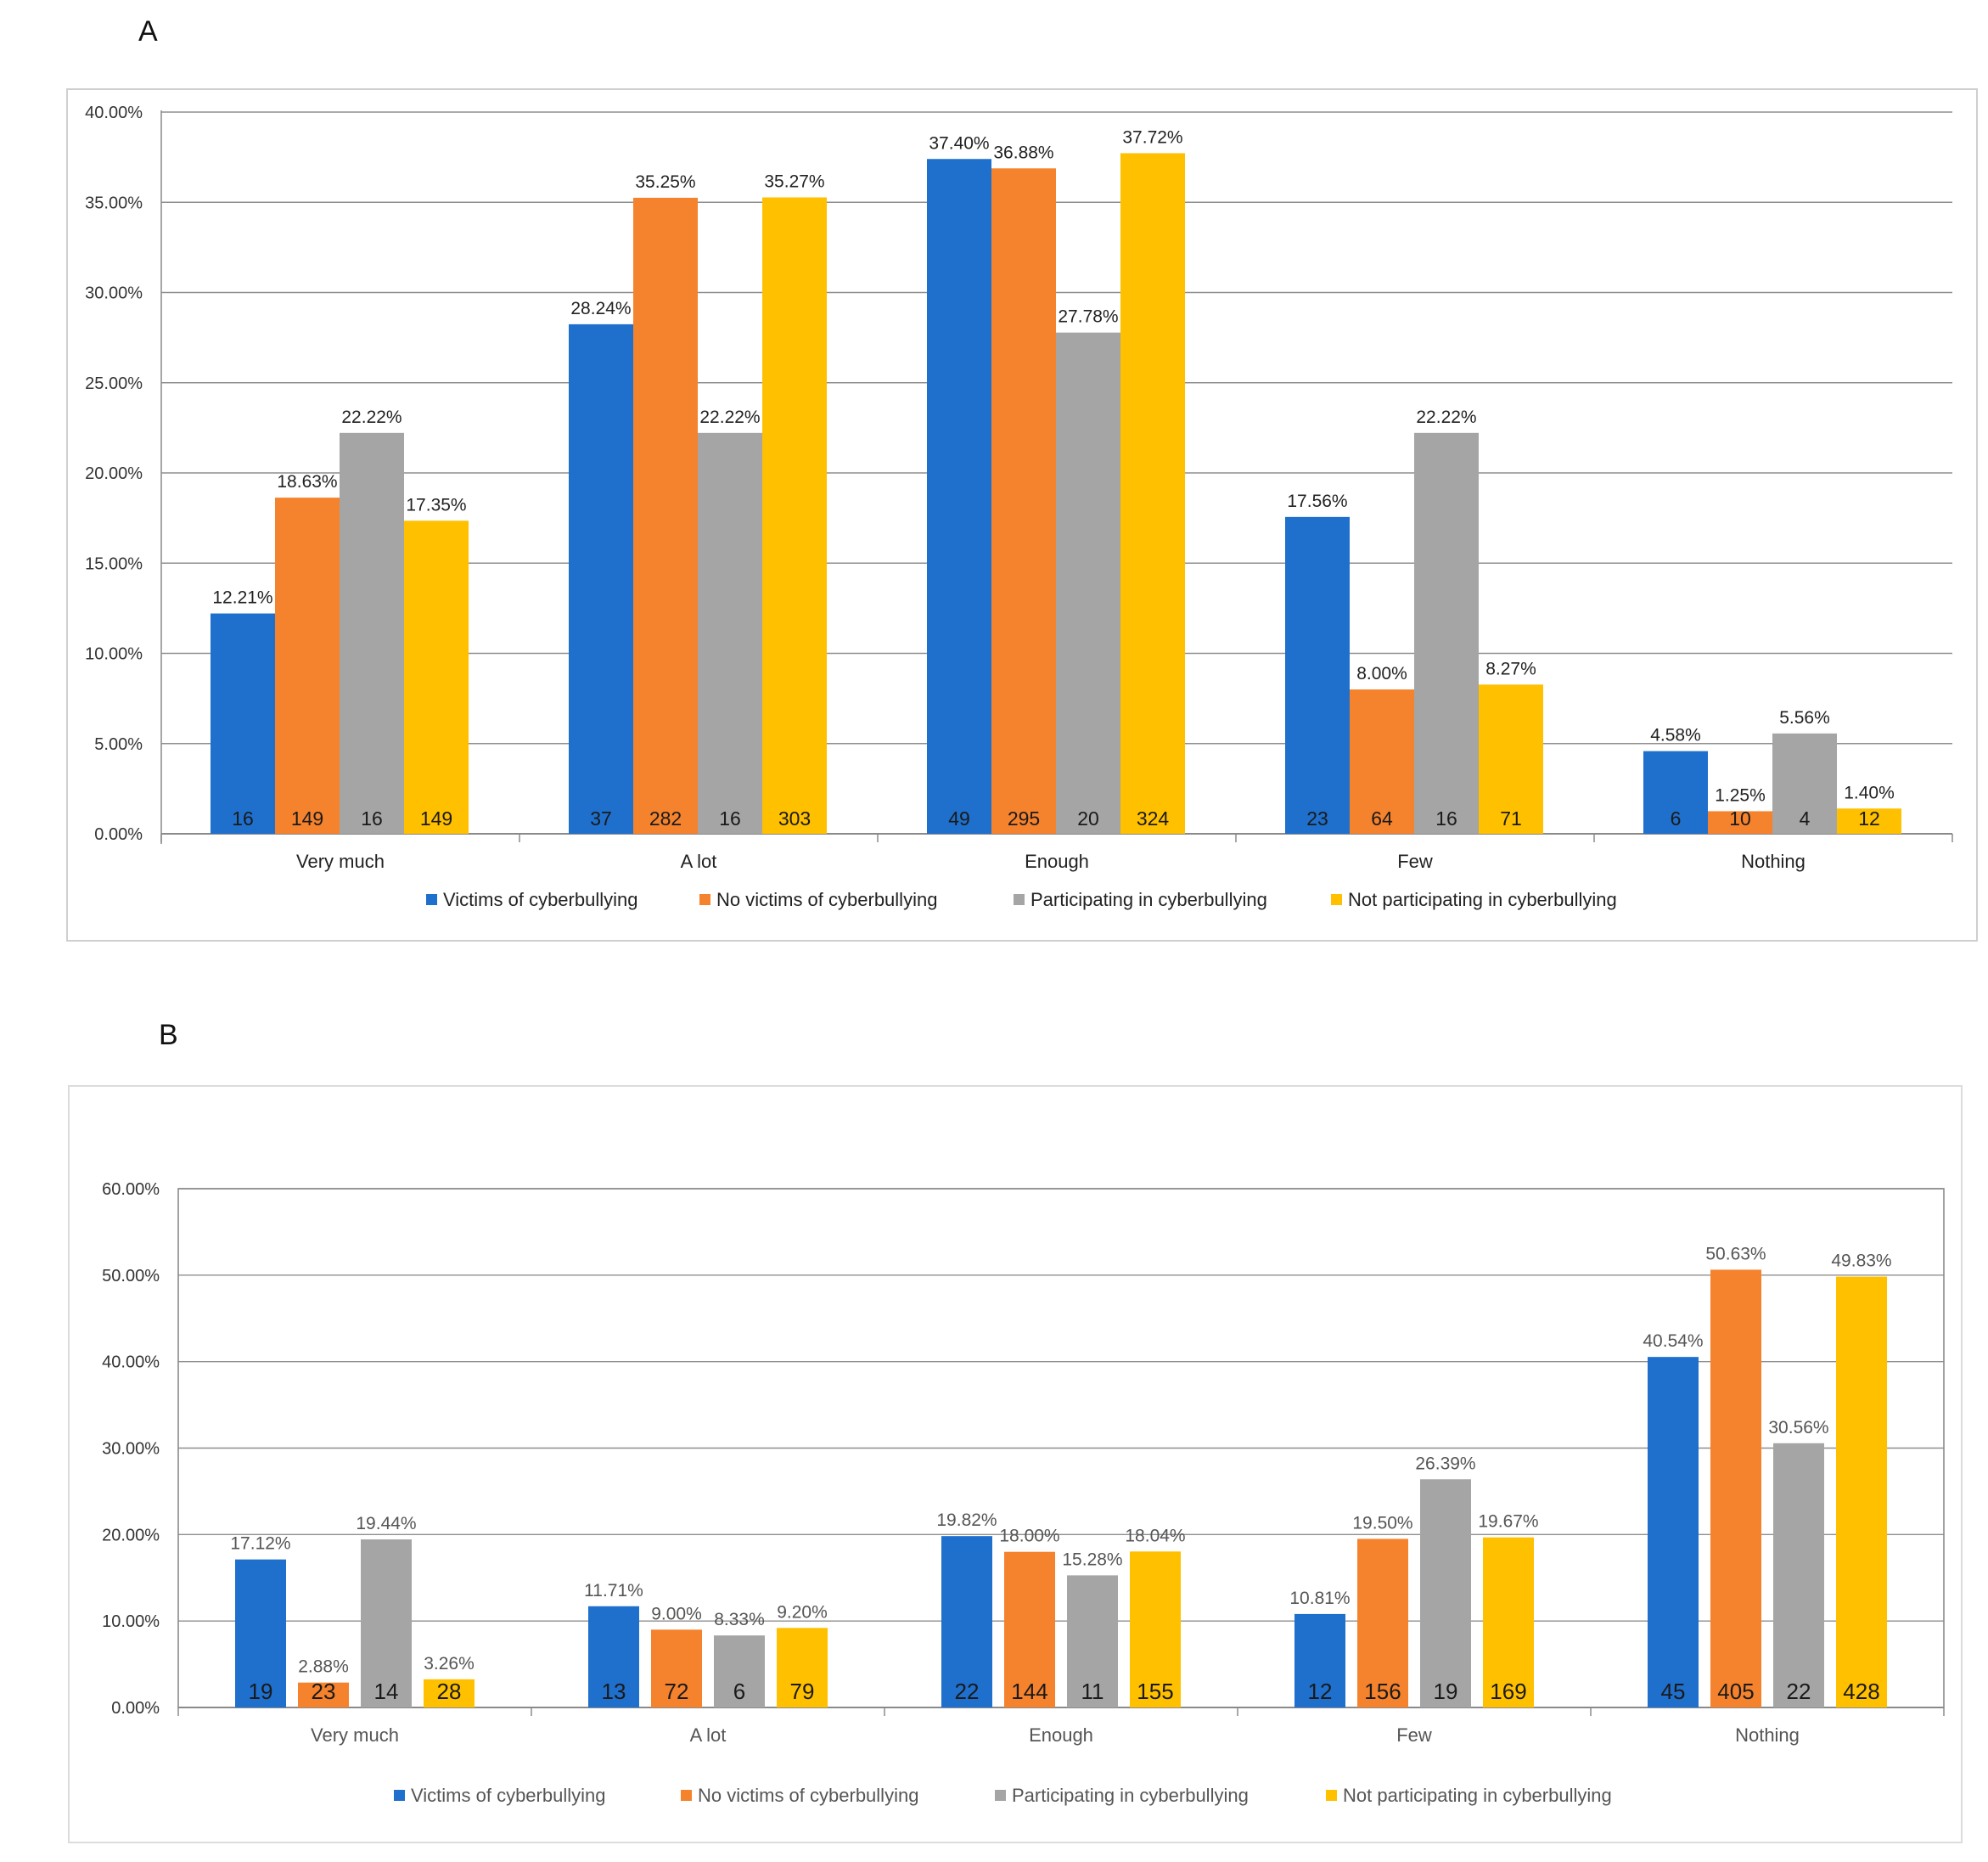 This screenshot has width=1988, height=1862. Describe the element at coordinates (540, 899) in the screenshot. I see `chart-a-legend-label: Victims of cyberbullying` at that location.